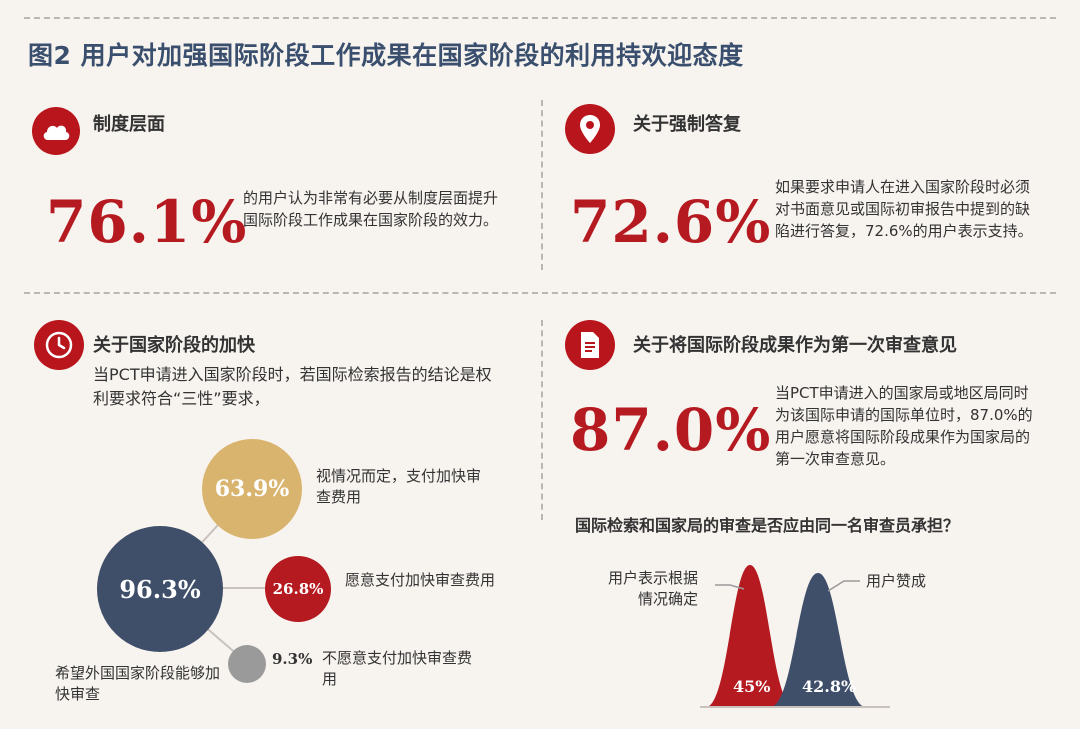 This screenshot has width=1080, height=729. Describe the element at coordinates (829, 686) in the screenshot. I see `series-2-value: 42.8%` at that location.